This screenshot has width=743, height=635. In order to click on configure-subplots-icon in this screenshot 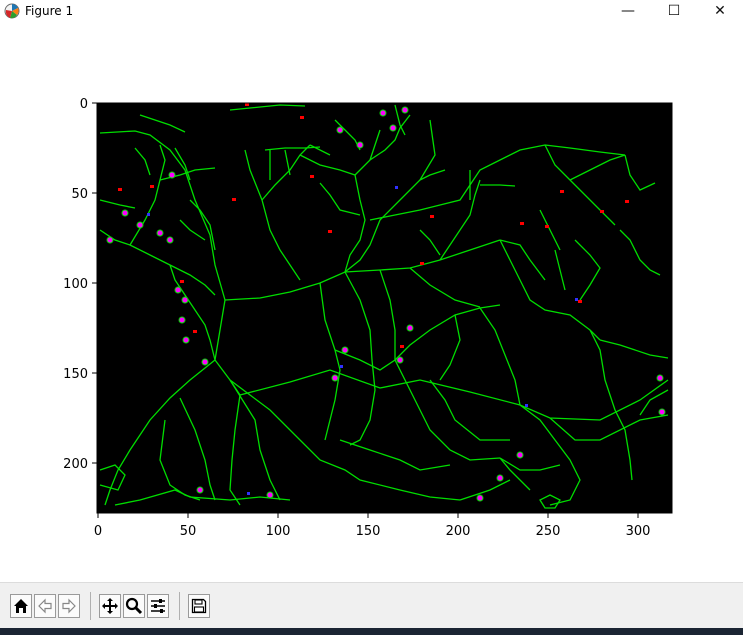, I will do `click(158, 605)`.